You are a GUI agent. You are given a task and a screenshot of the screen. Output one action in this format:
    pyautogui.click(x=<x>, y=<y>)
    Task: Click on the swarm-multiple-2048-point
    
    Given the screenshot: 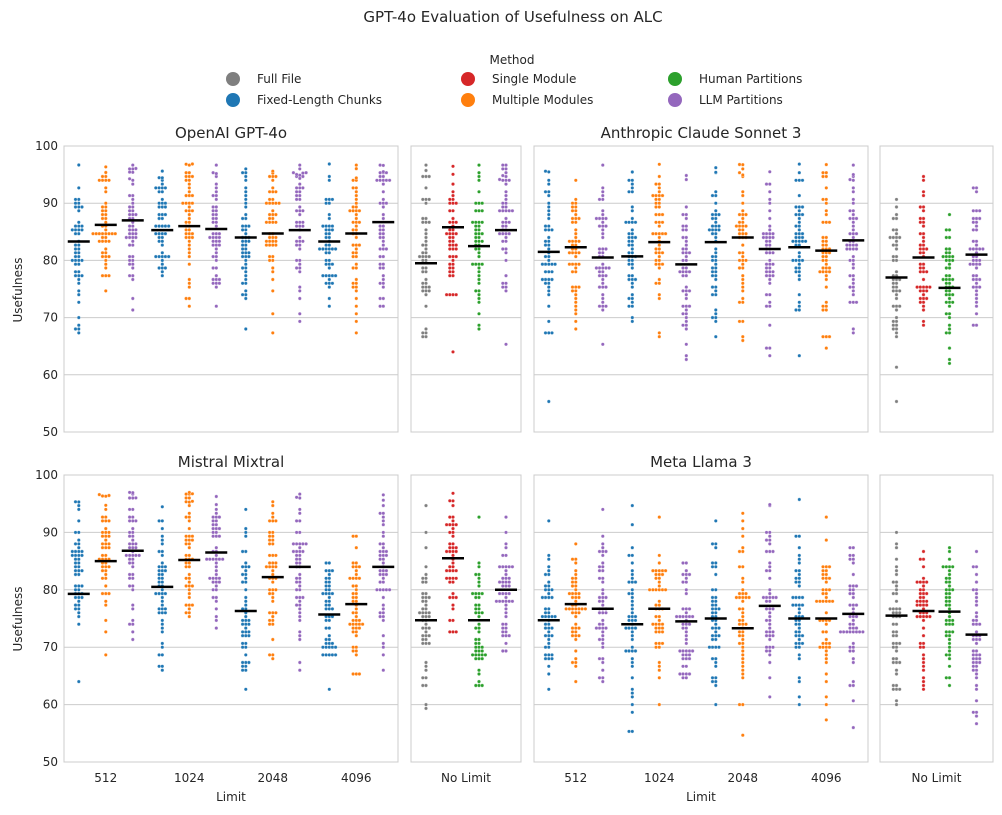 What is the action you would take?
    pyautogui.click(x=739, y=635)
    